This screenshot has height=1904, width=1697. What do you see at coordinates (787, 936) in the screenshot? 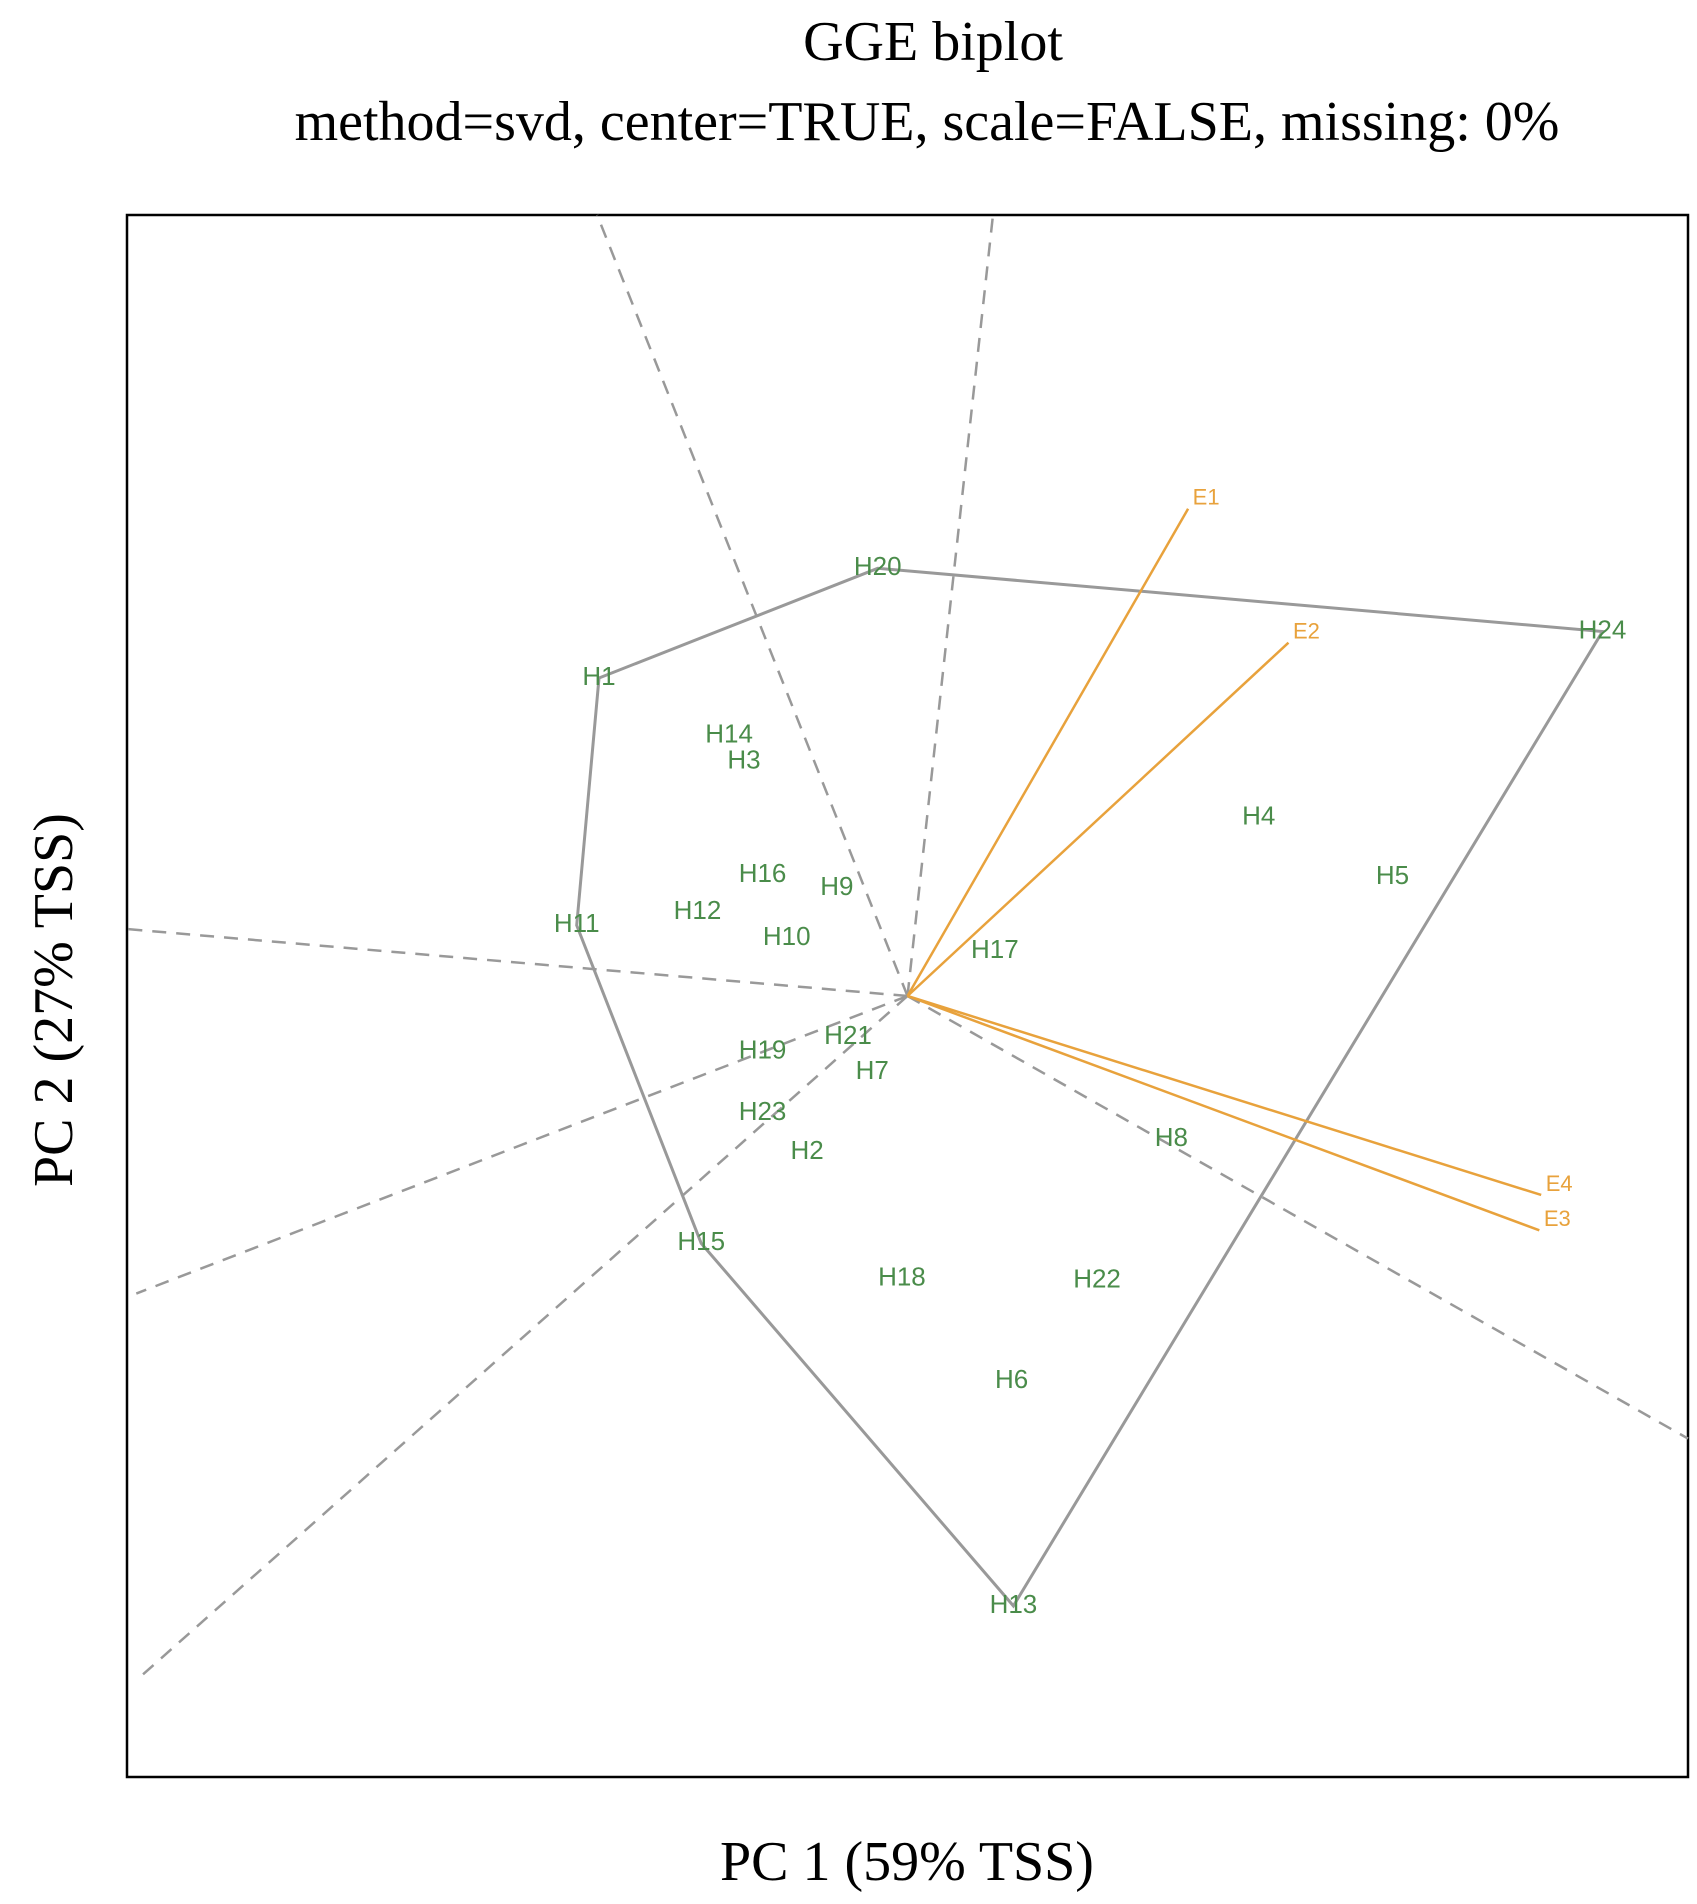
I see `genotype-label-h10: H10` at bounding box center [787, 936].